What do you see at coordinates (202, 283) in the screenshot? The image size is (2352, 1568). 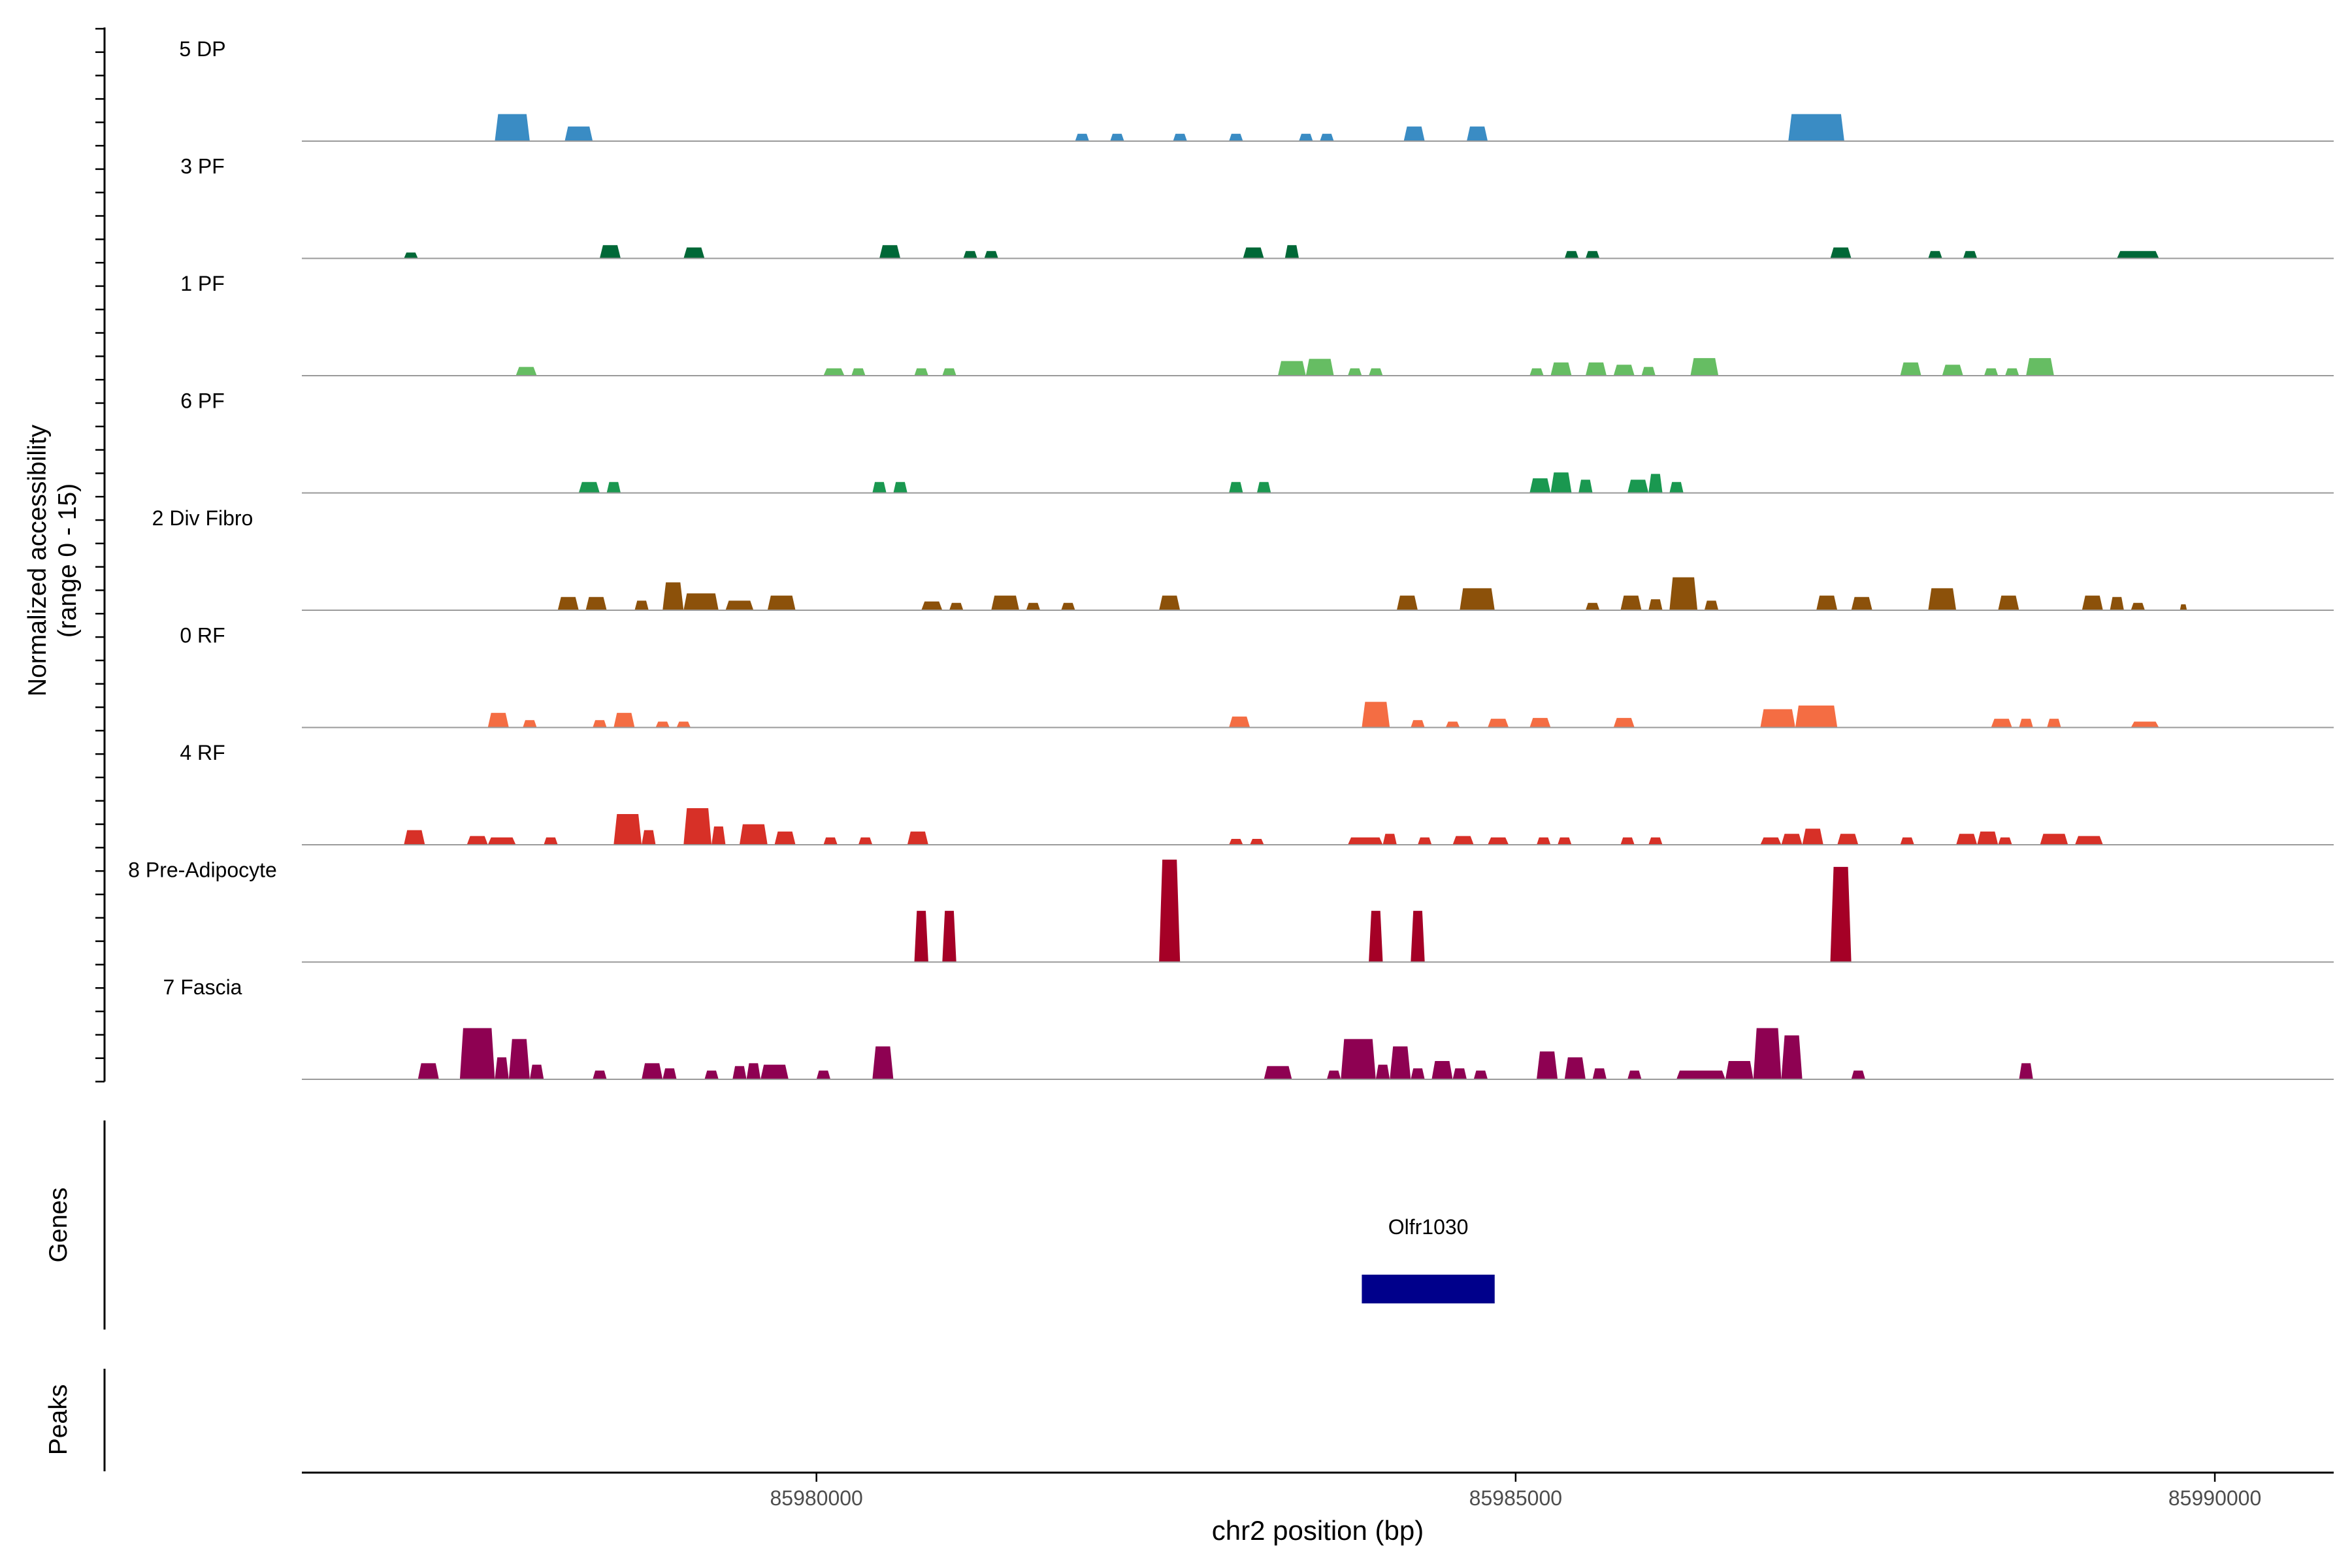 I see `track-label: 1 PF` at bounding box center [202, 283].